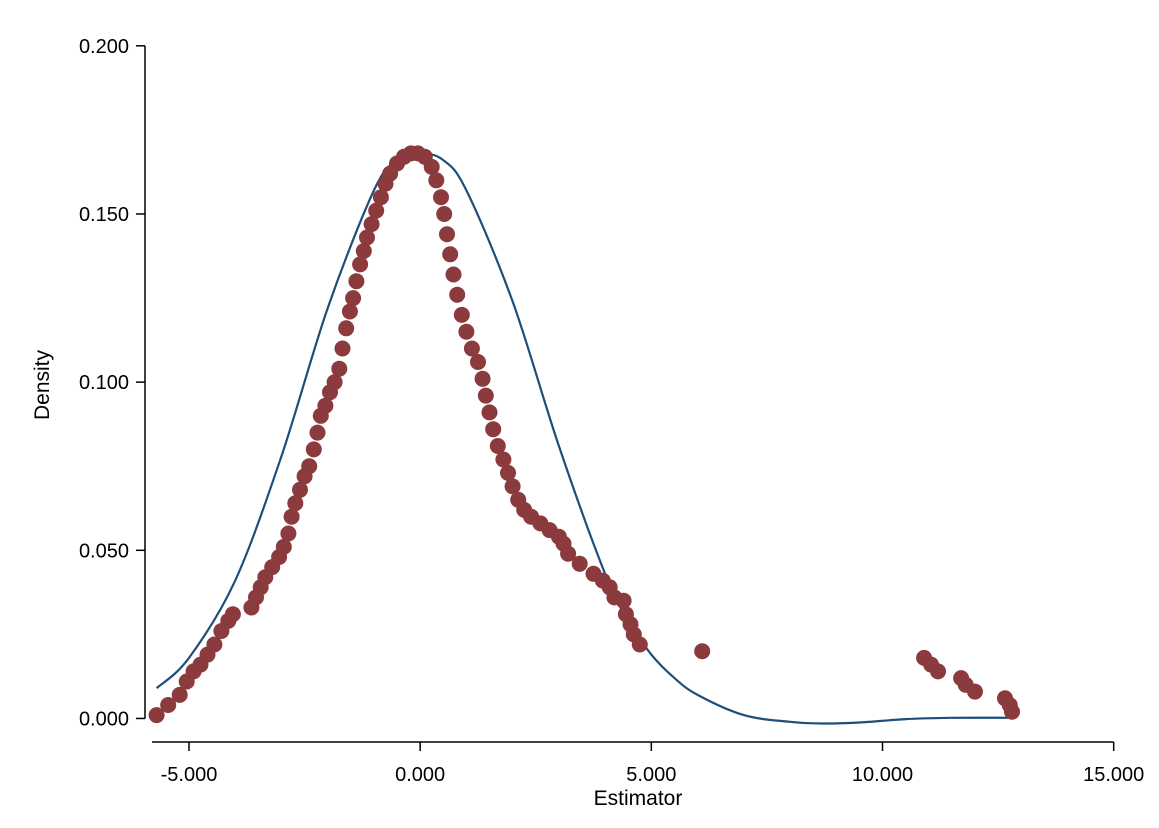 Image resolution: width=1159 pixels, height=828 pixels. I want to click on y-tick-label: 0.150, so click(104, 215).